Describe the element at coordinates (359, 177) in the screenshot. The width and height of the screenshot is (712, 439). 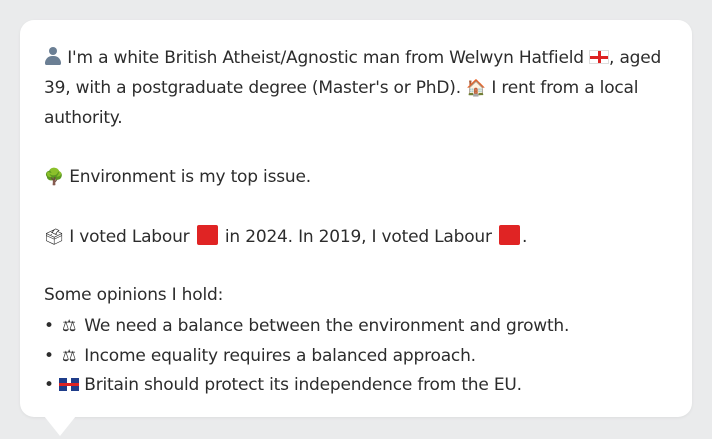
I see `top-issue-line: 🌳 Environment is my top issue.` at that location.